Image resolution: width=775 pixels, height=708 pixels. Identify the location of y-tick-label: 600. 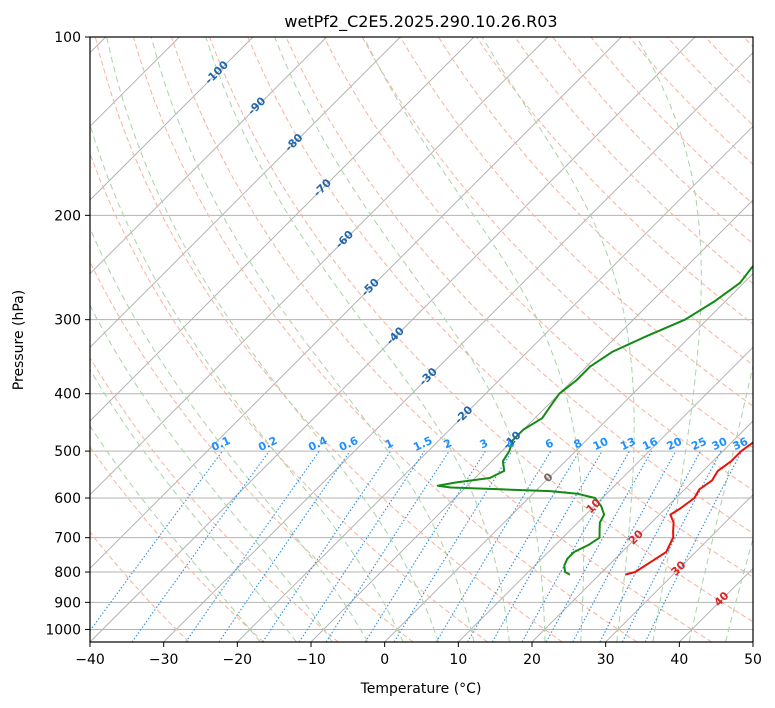
(67, 499).